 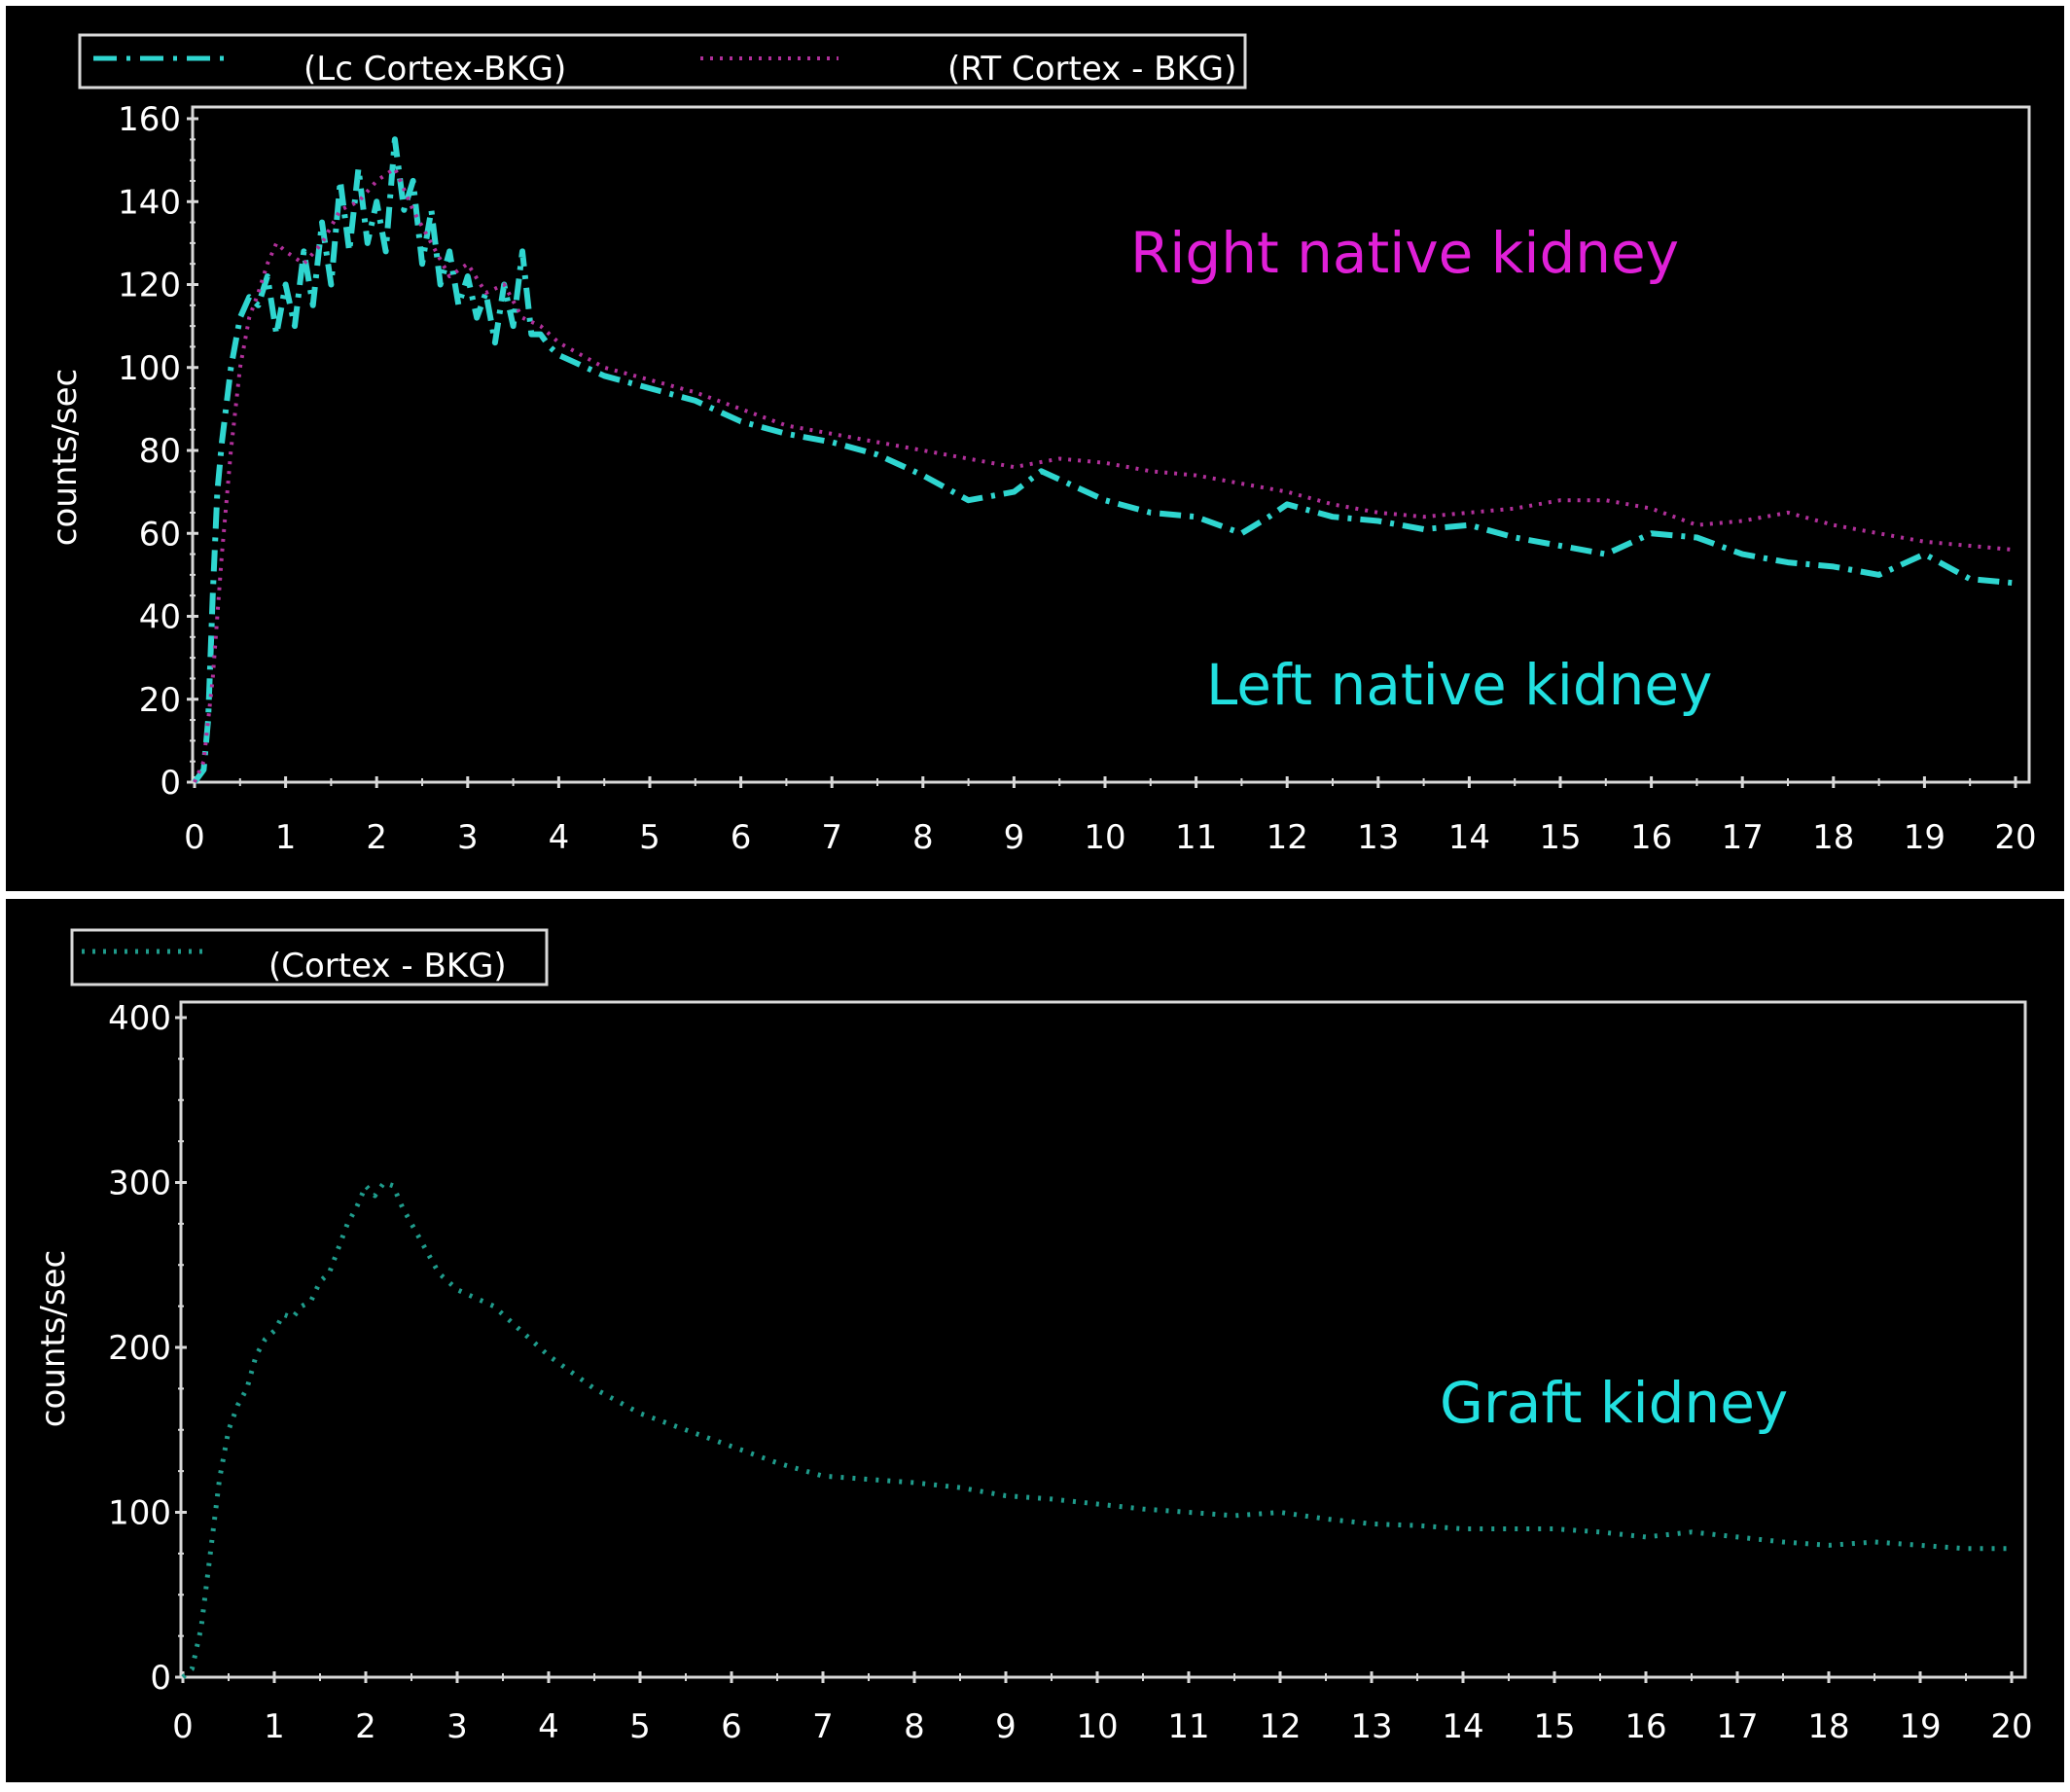 What do you see at coordinates (160, 617) in the screenshot?
I see `top-y-tick-label: 40` at bounding box center [160, 617].